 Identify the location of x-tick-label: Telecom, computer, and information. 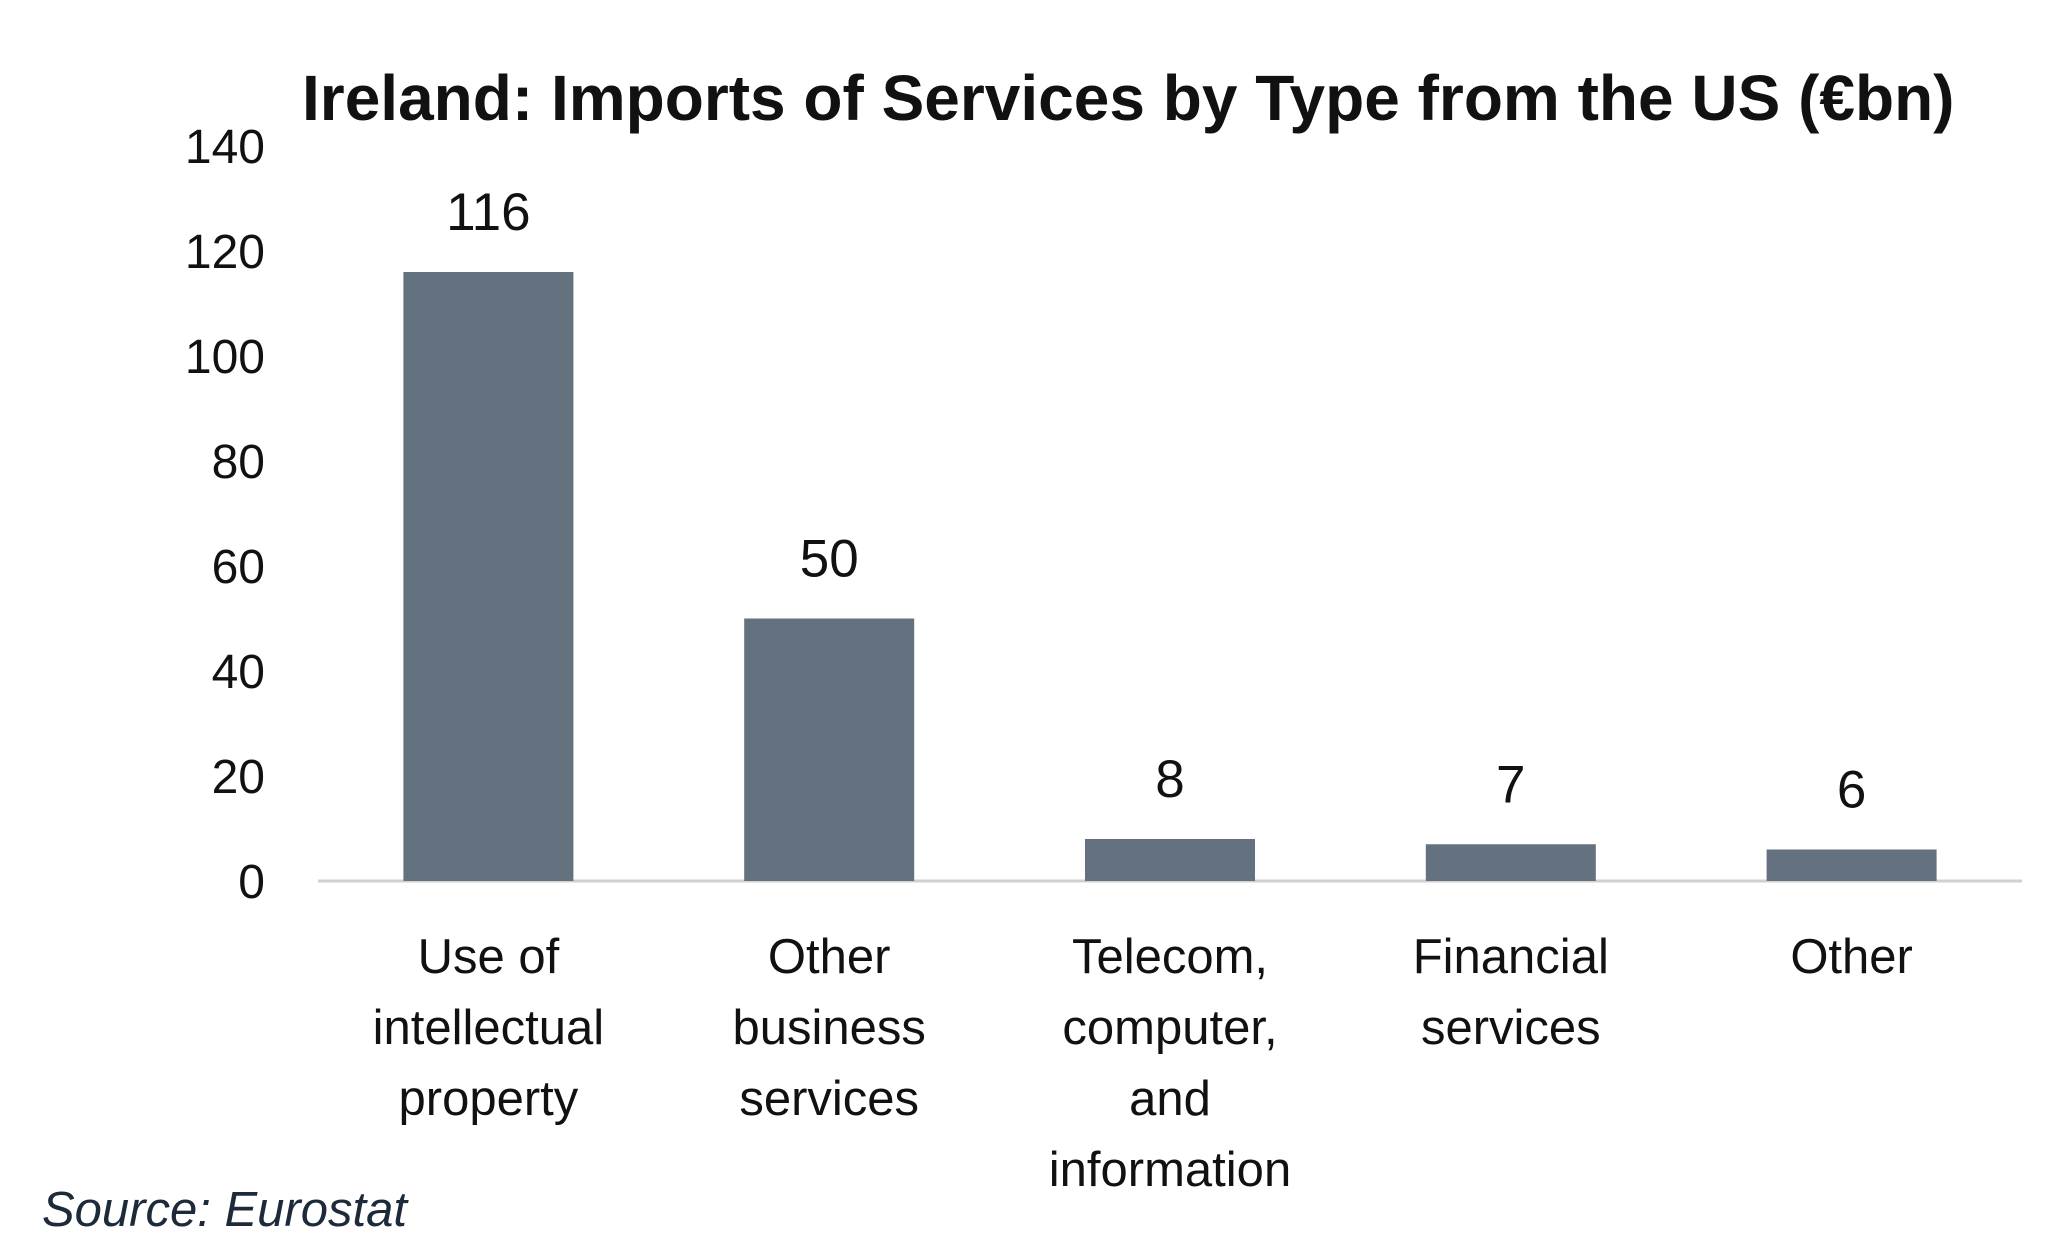
(1170, 1063).